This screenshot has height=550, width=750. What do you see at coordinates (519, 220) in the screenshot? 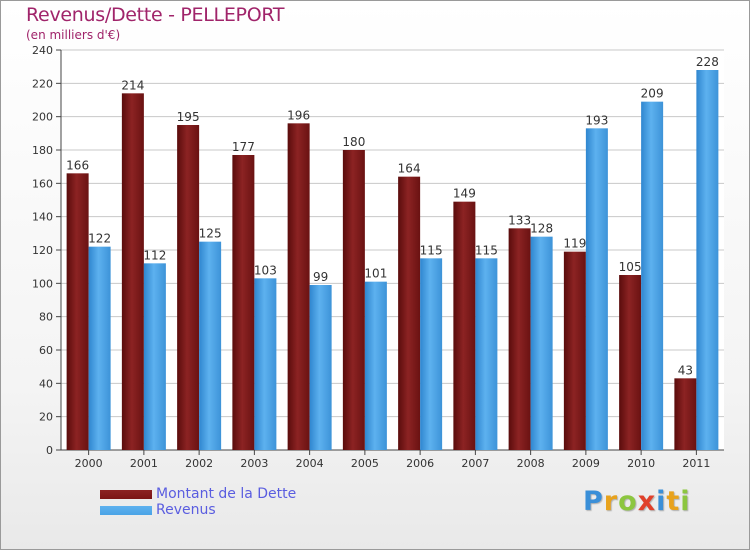
I see `data-label-dette: 133` at bounding box center [519, 220].